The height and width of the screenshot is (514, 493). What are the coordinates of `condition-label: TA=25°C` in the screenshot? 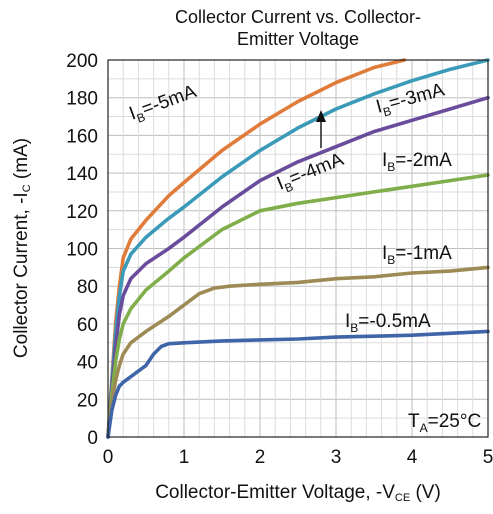 It's located at (444, 423).